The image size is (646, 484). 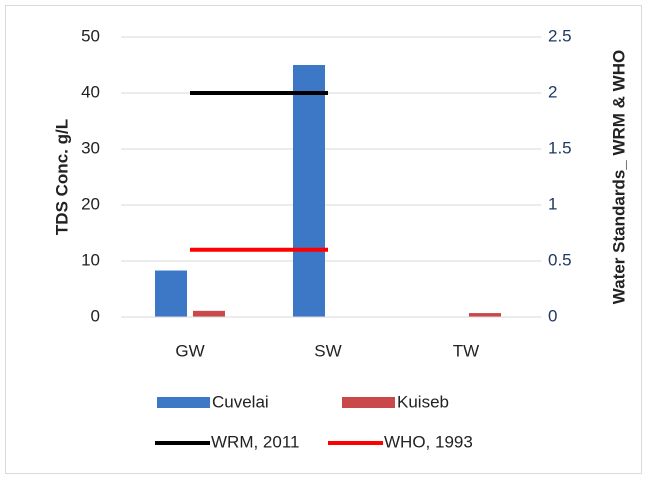 I want to click on y-tick-label: 50, so click(x=90, y=35).